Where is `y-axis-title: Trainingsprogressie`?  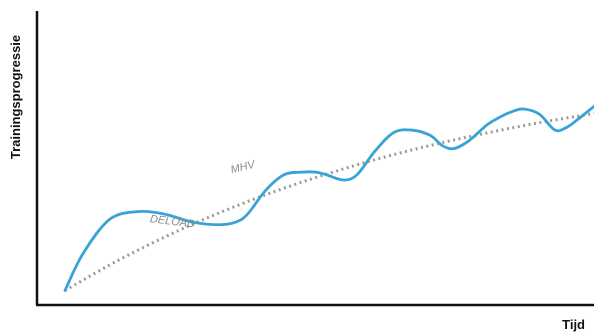
y-axis-title: Trainingsprogressie is located at coordinates (15, 97).